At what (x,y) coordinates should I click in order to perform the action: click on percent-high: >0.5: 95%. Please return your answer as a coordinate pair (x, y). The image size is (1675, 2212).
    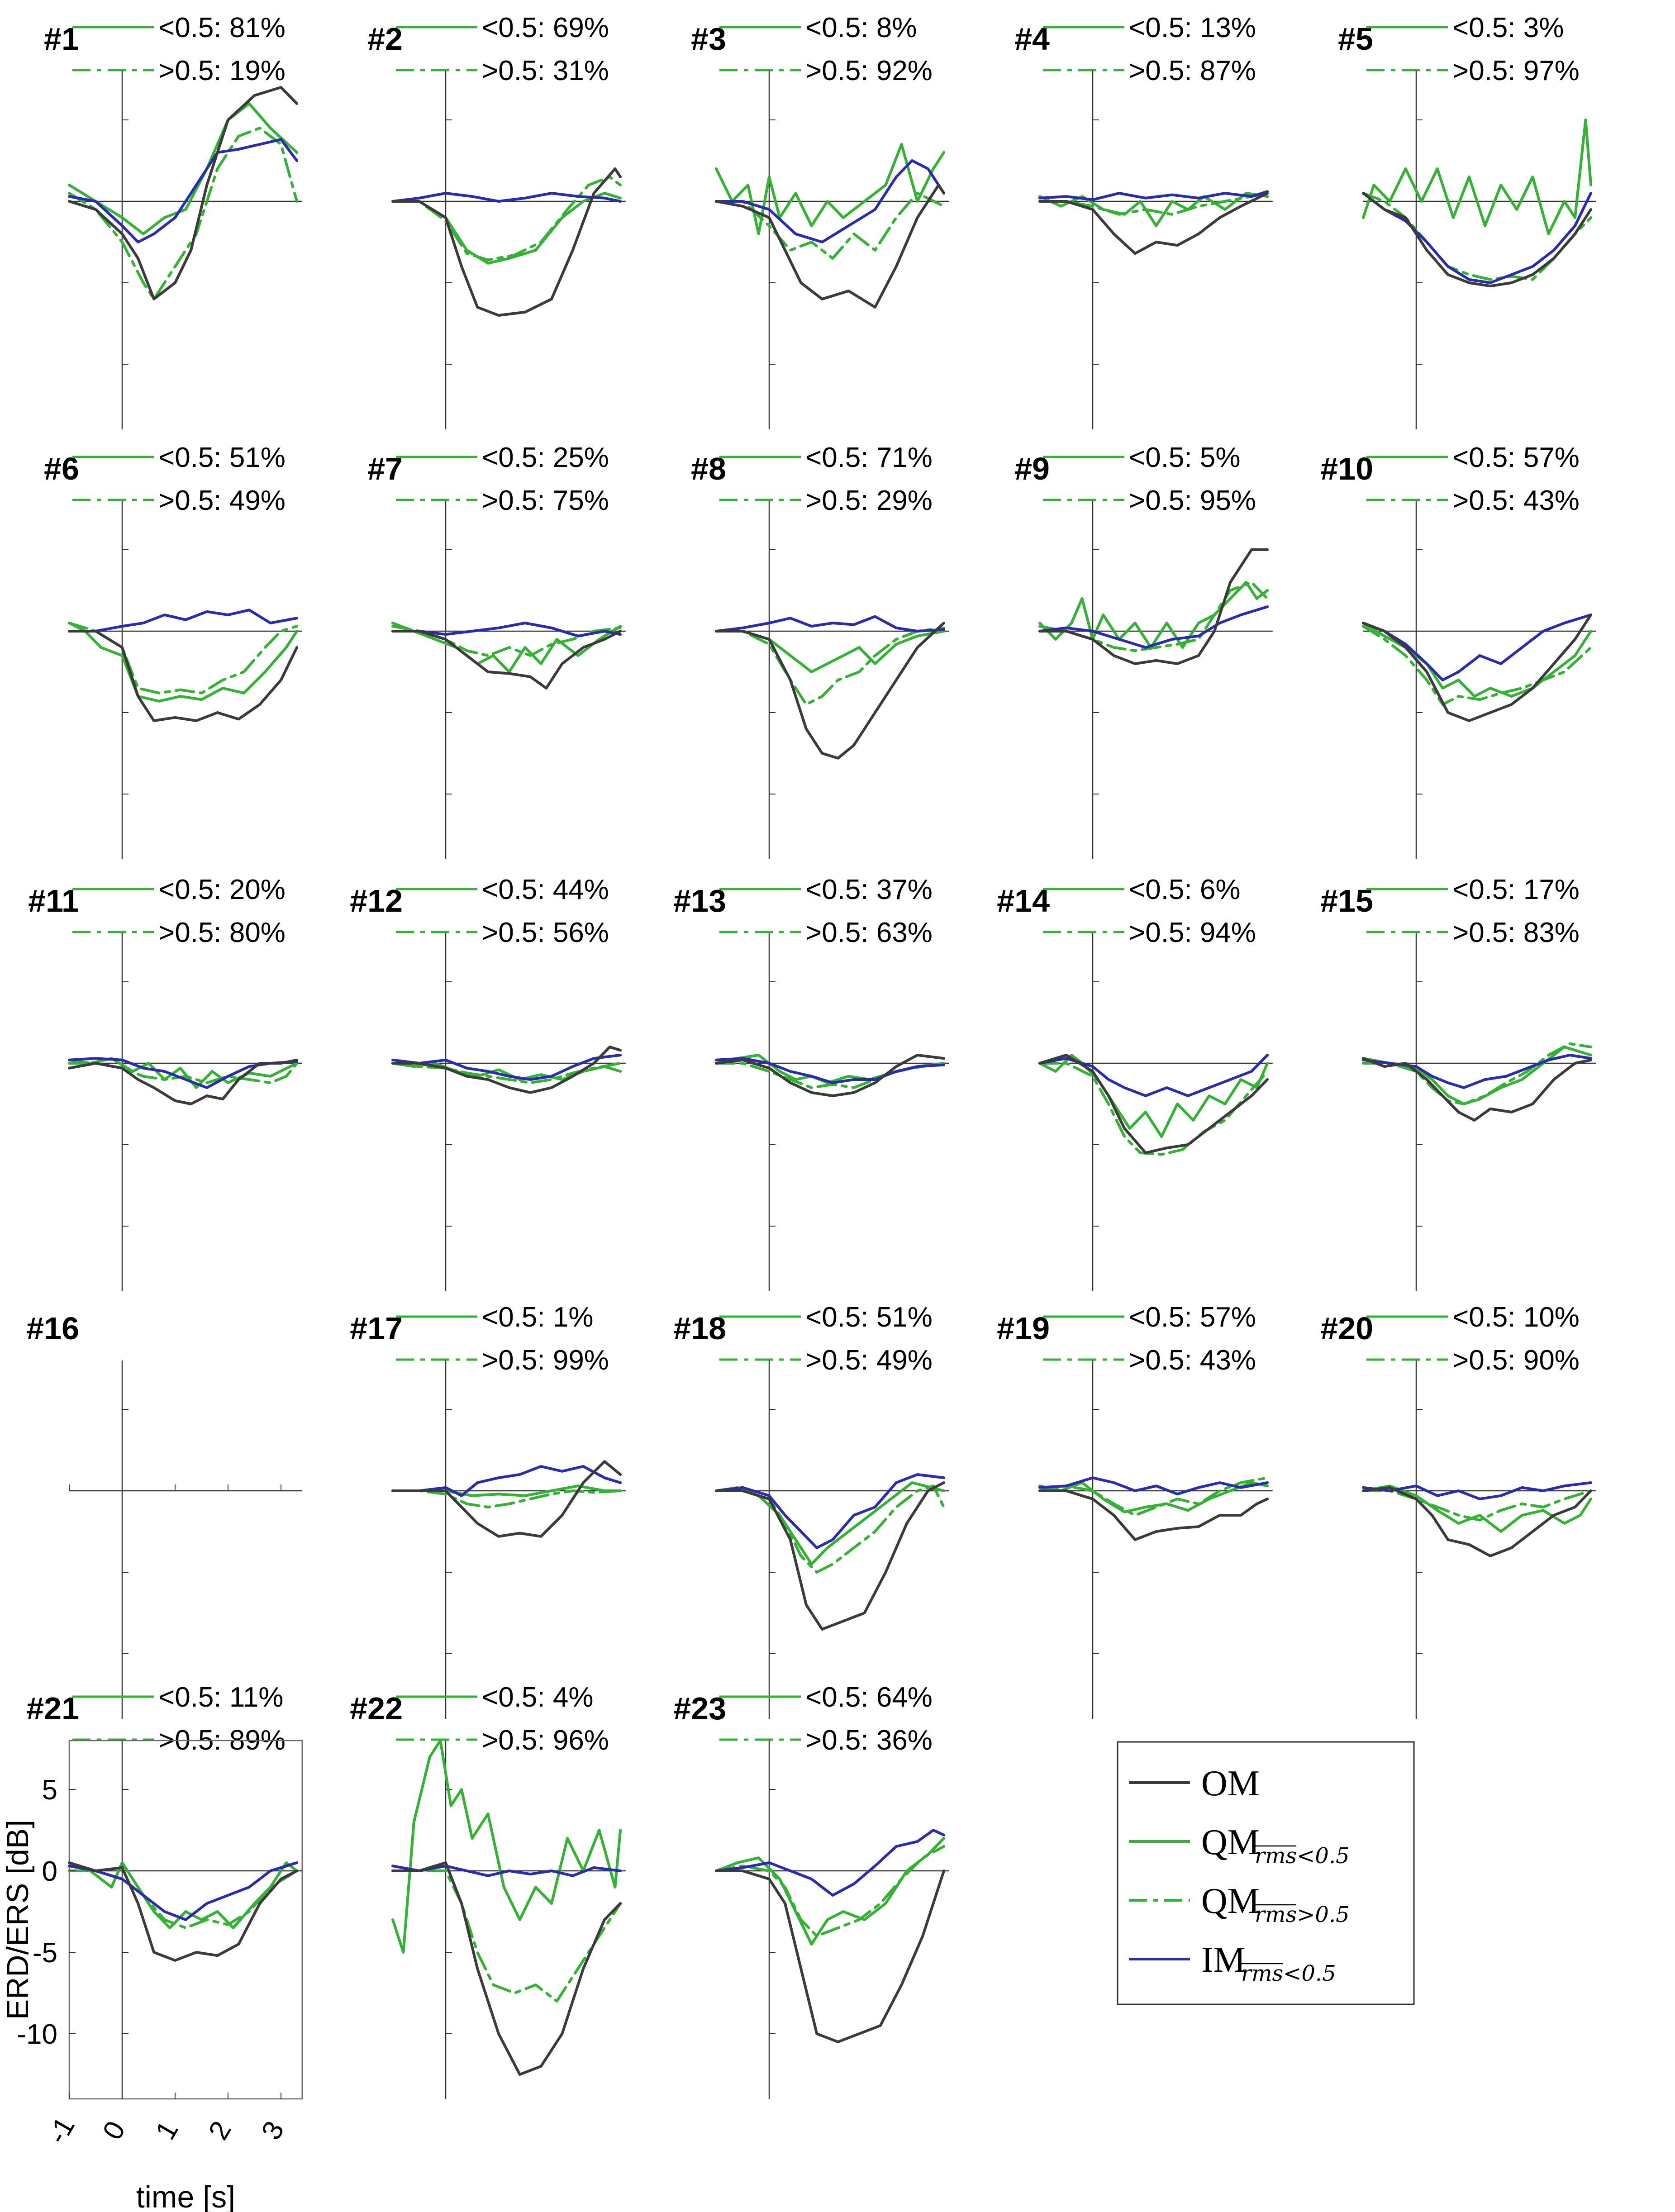
    Looking at the image, I should click on (1193, 501).